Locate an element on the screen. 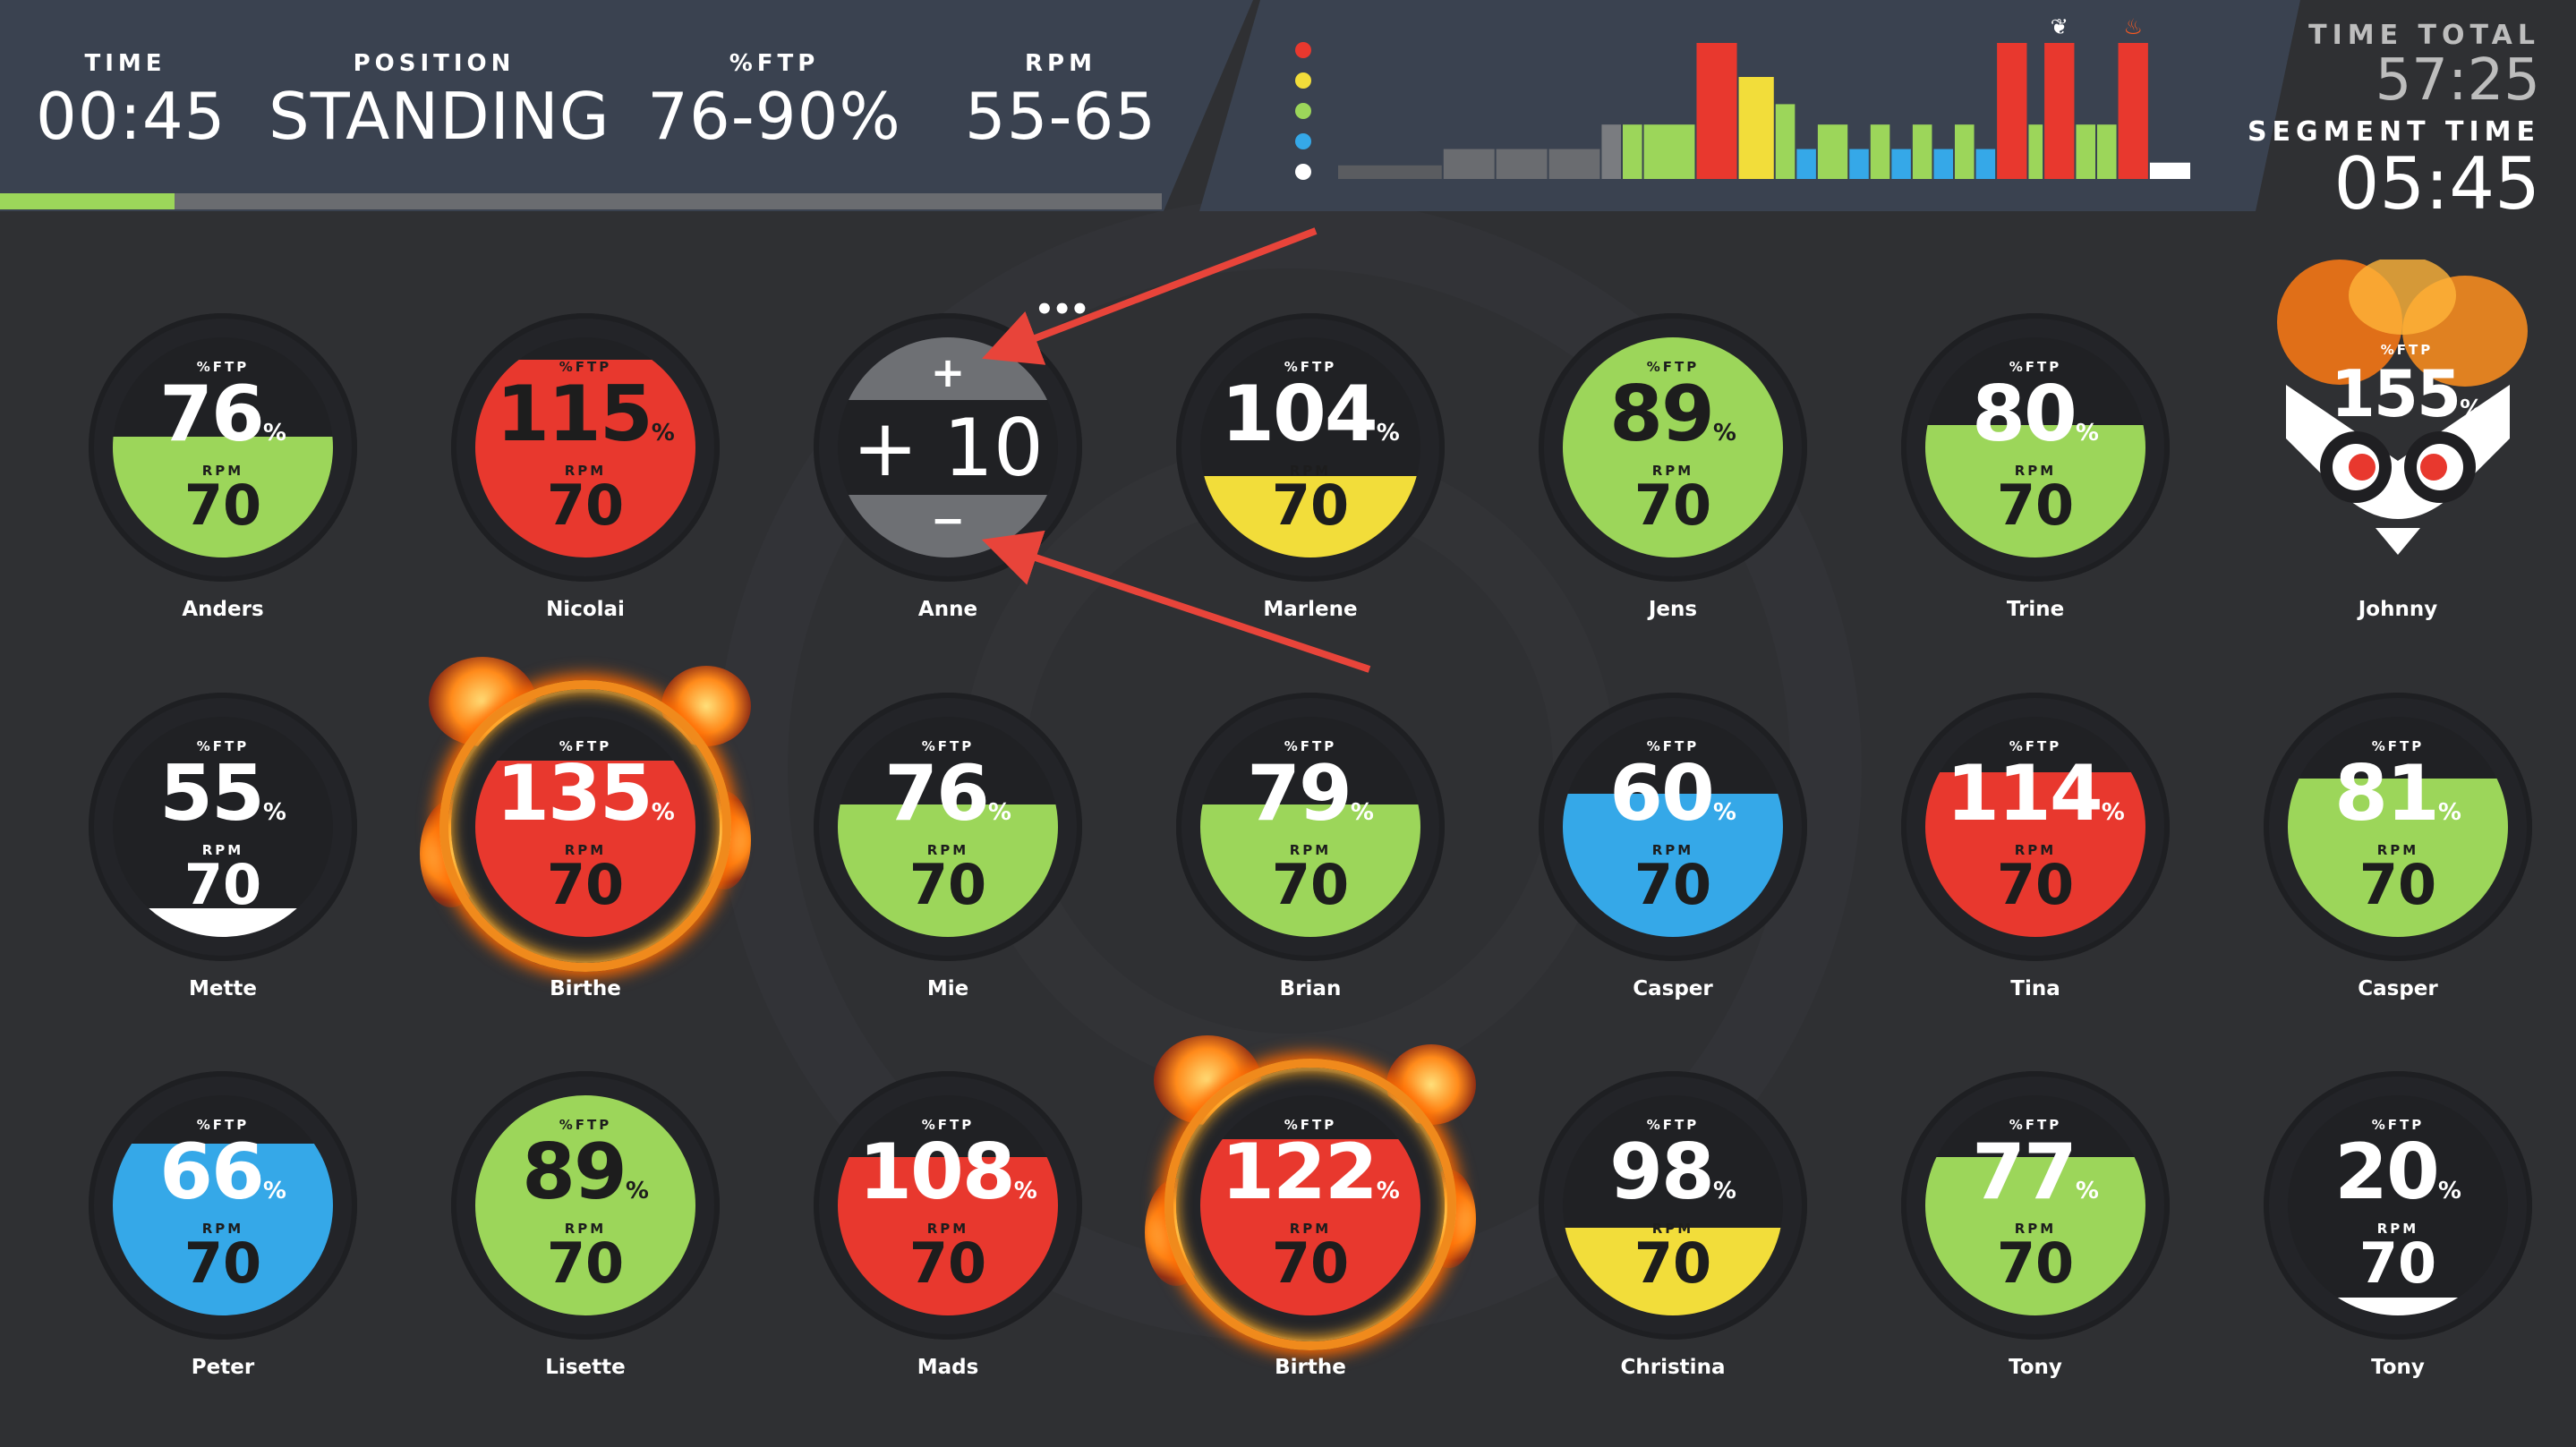  rider-tile: %FTP 114% RPM 70 Tina is located at coordinates (2035, 863).